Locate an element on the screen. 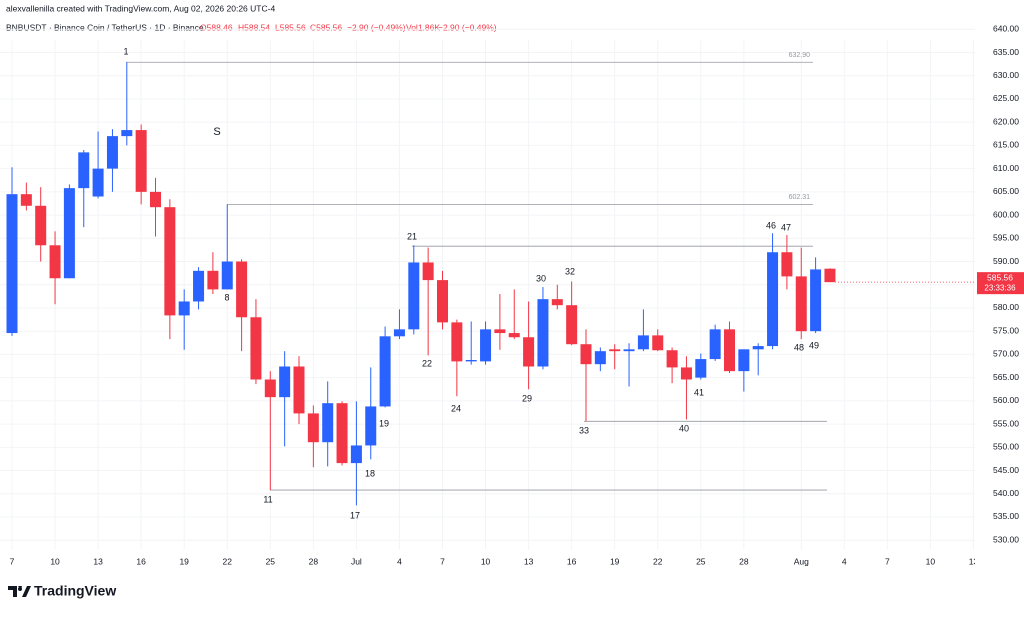 The image size is (1024, 617). y-tick-label: 550.00 is located at coordinates (1006, 447).